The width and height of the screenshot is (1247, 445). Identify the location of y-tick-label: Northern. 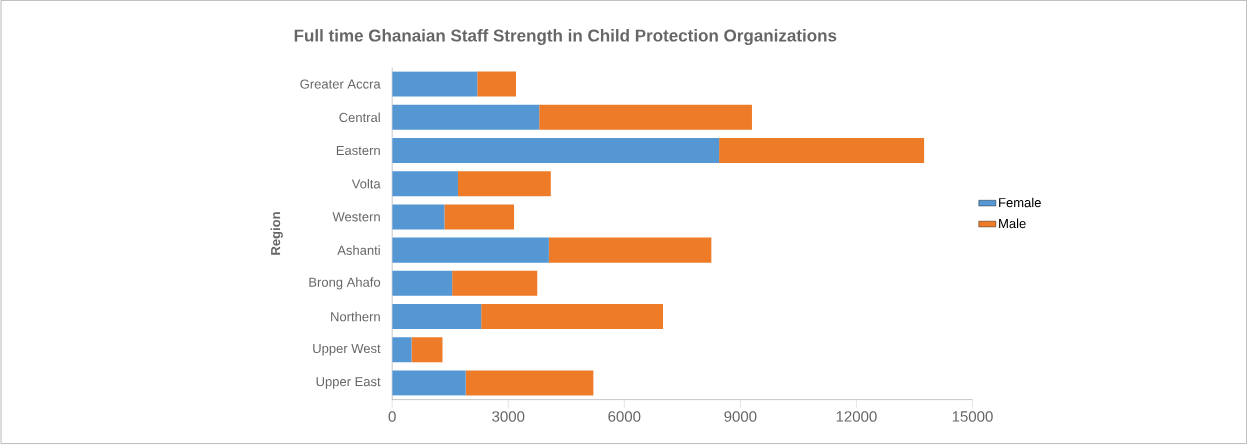
(355, 316).